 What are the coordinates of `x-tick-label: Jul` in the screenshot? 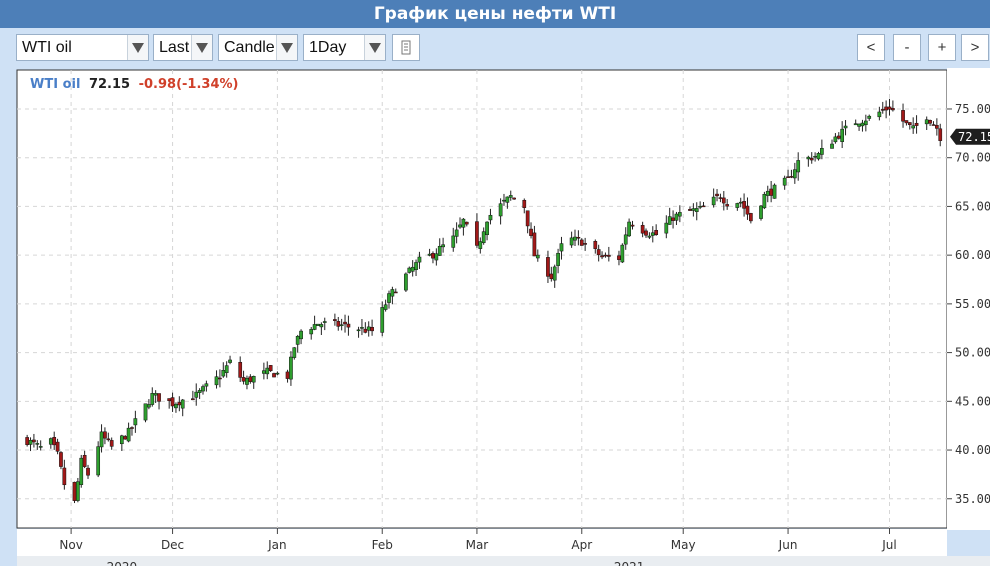 It's located at (888, 545).